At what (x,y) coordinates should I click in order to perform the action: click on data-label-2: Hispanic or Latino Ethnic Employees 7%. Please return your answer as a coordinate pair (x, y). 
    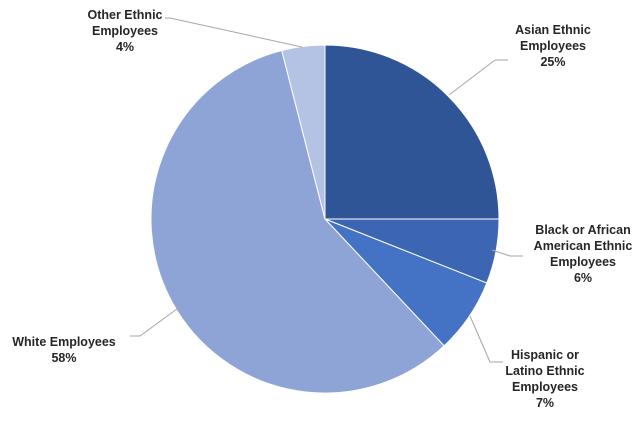
    Looking at the image, I should click on (544, 379).